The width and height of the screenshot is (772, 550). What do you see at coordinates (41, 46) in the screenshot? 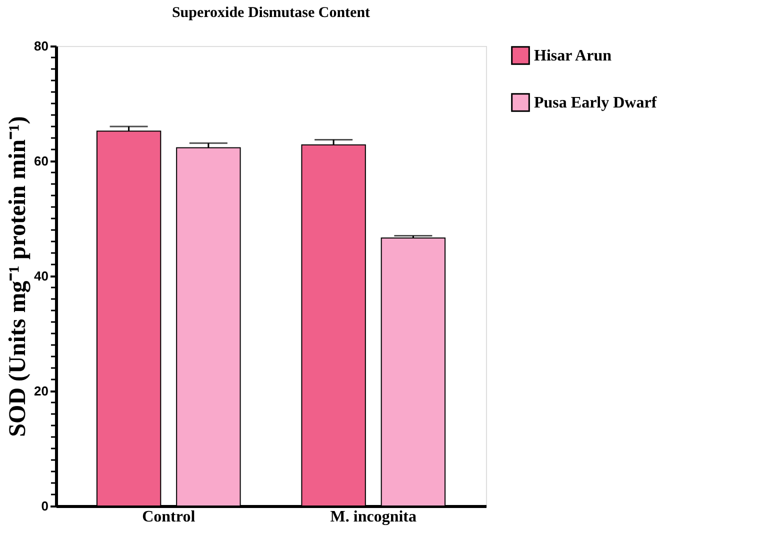
I see `y-tick-label: 80` at bounding box center [41, 46].